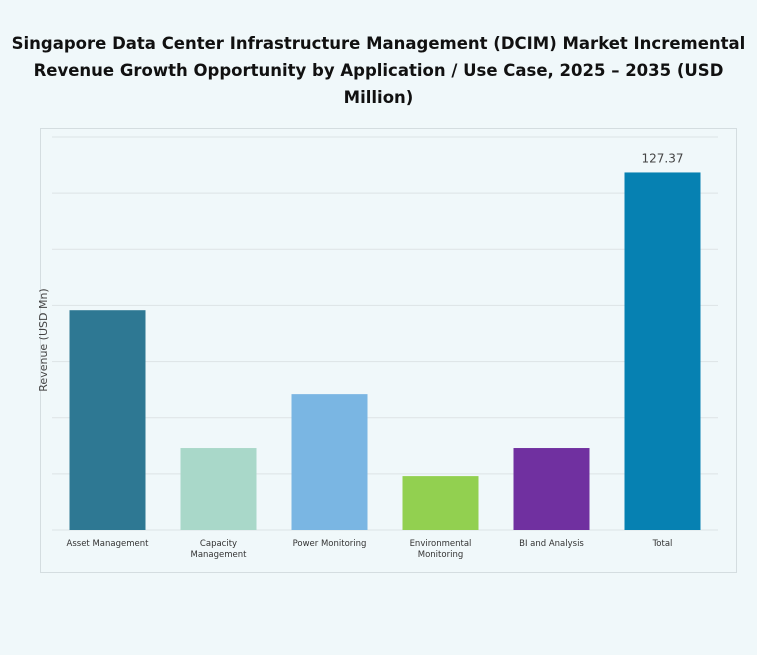 The height and width of the screenshot is (655, 757). Describe the element at coordinates (440, 549) in the screenshot. I see `x-tick-label: Environmental Monitoring` at that location.